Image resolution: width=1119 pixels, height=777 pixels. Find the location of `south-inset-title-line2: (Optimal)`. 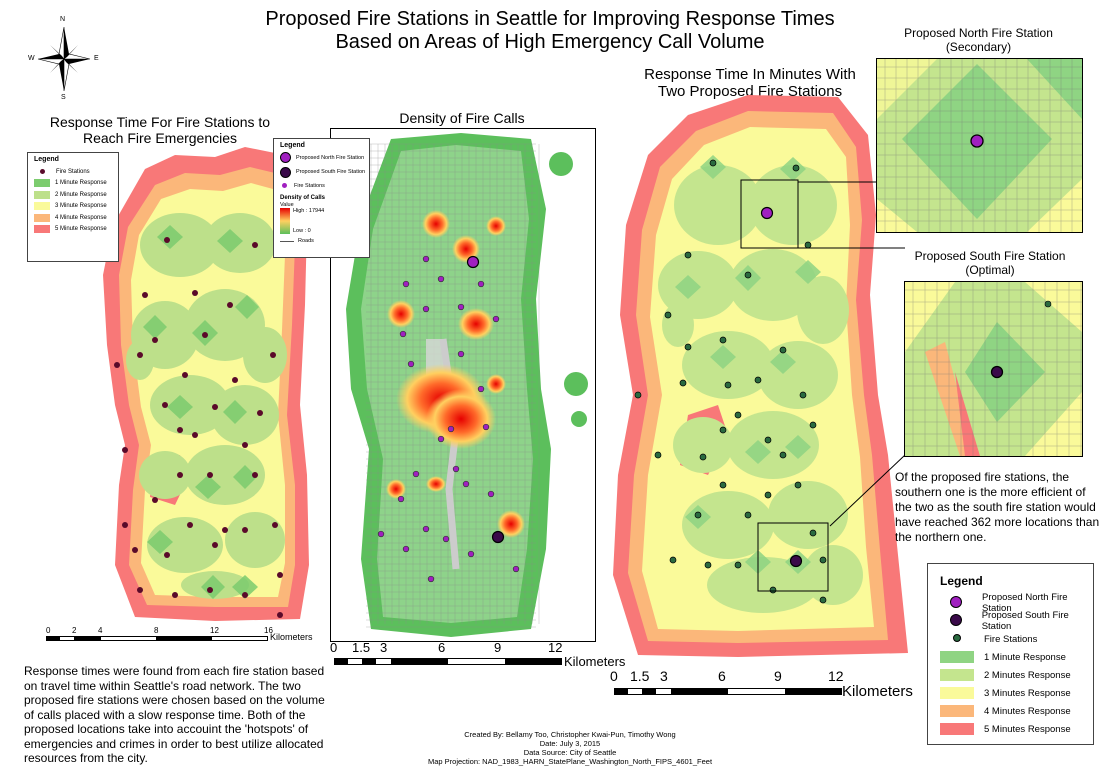

south-inset-title-line2: (Optimal) is located at coordinates (990, 270).